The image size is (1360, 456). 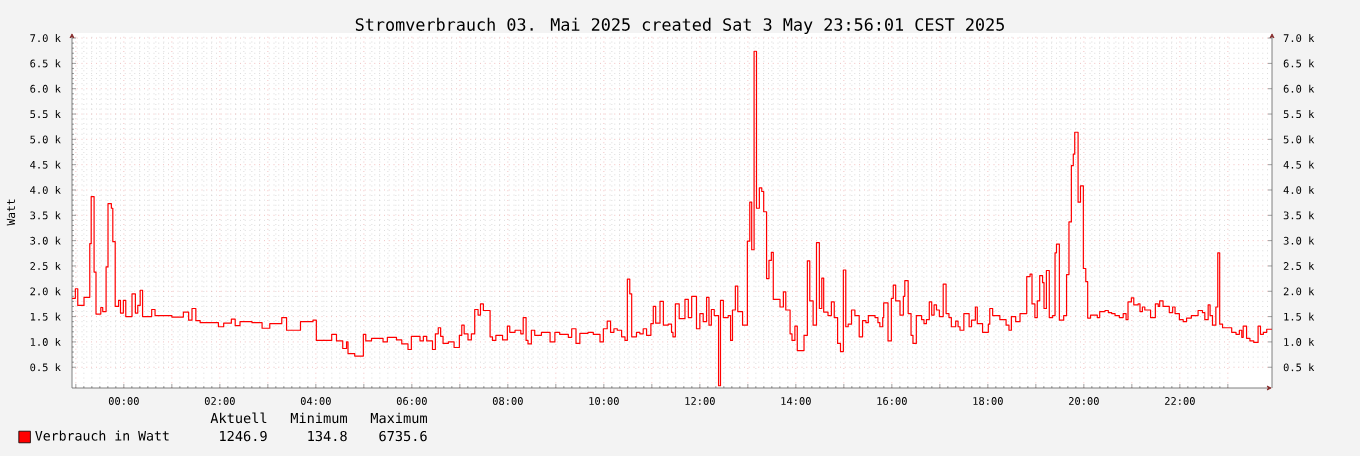 I want to click on y-tick-label: 0.5 k, so click(x=45, y=367).